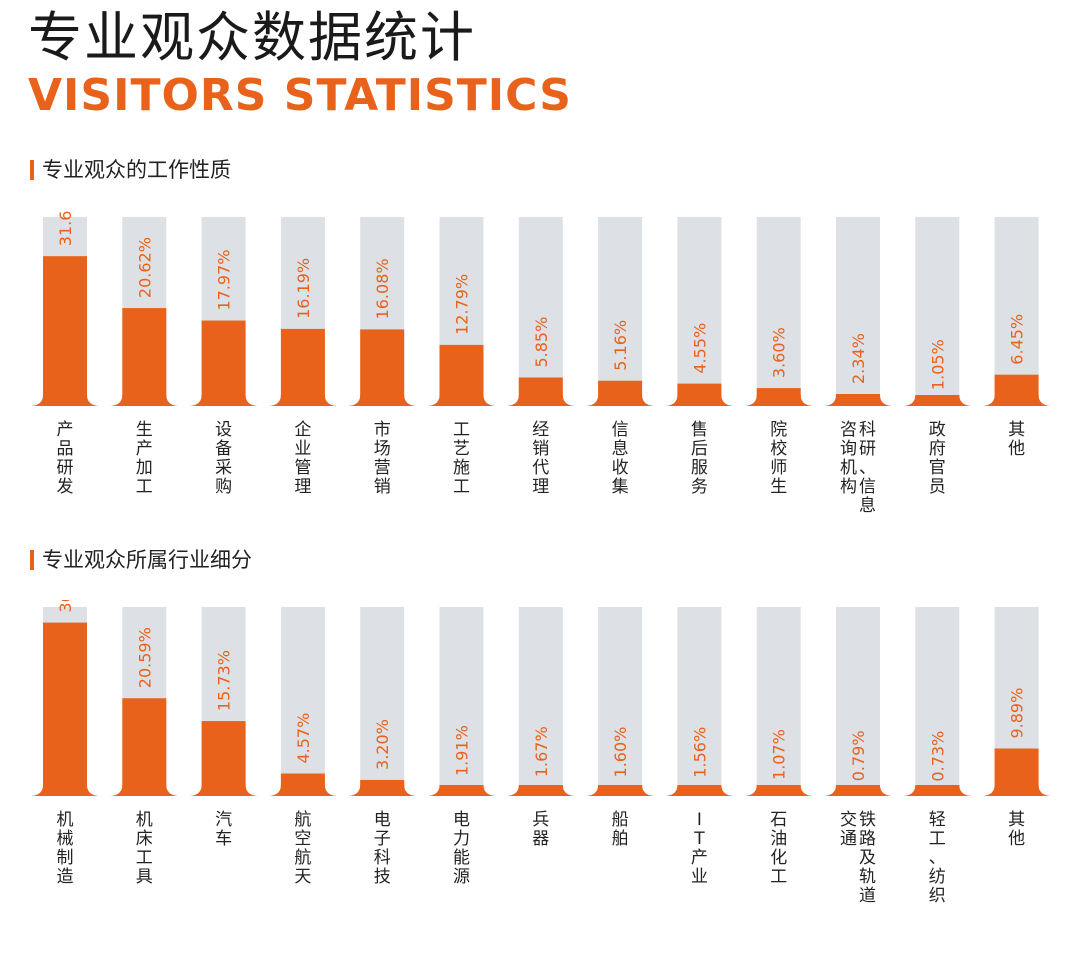 This screenshot has height=954, width=1065. I want to click on category-char: 轨, so click(867, 877).